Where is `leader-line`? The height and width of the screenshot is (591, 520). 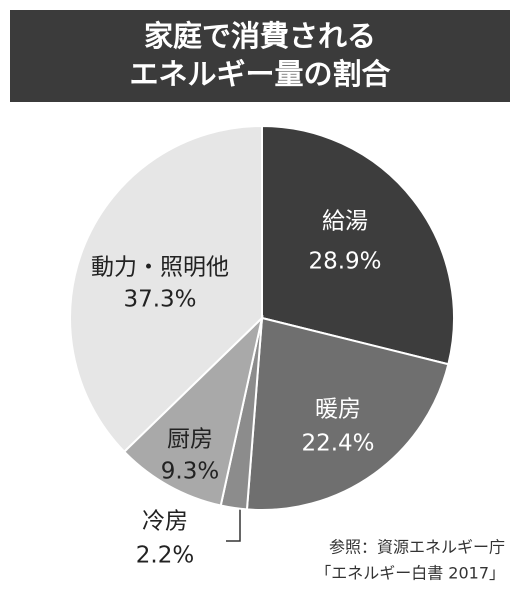 leader-line is located at coordinates (233, 519).